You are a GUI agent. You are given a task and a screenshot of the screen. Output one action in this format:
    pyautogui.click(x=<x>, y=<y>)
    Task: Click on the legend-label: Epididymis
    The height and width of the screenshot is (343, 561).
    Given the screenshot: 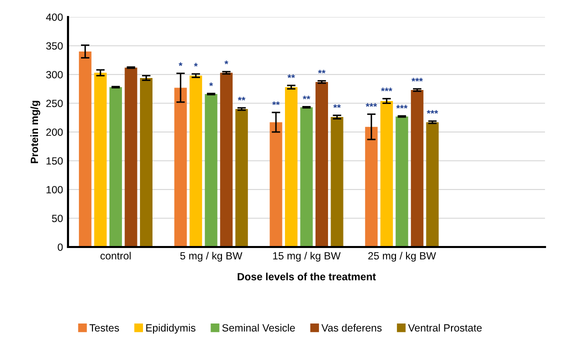 What is the action you would take?
    pyautogui.click(x=171, y=329)
    